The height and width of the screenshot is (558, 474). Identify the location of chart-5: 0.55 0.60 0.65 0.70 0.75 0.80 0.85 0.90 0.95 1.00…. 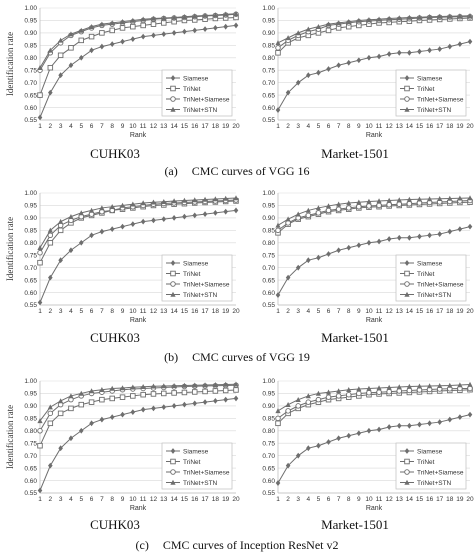
(122, 445).